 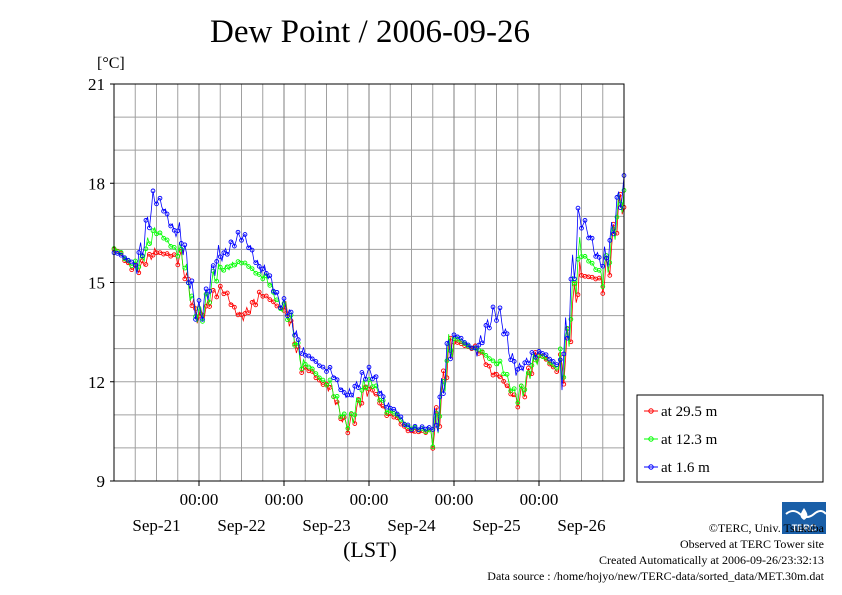 I want to click on legend-label: at 12.3 m, so click(x=689, y=440).